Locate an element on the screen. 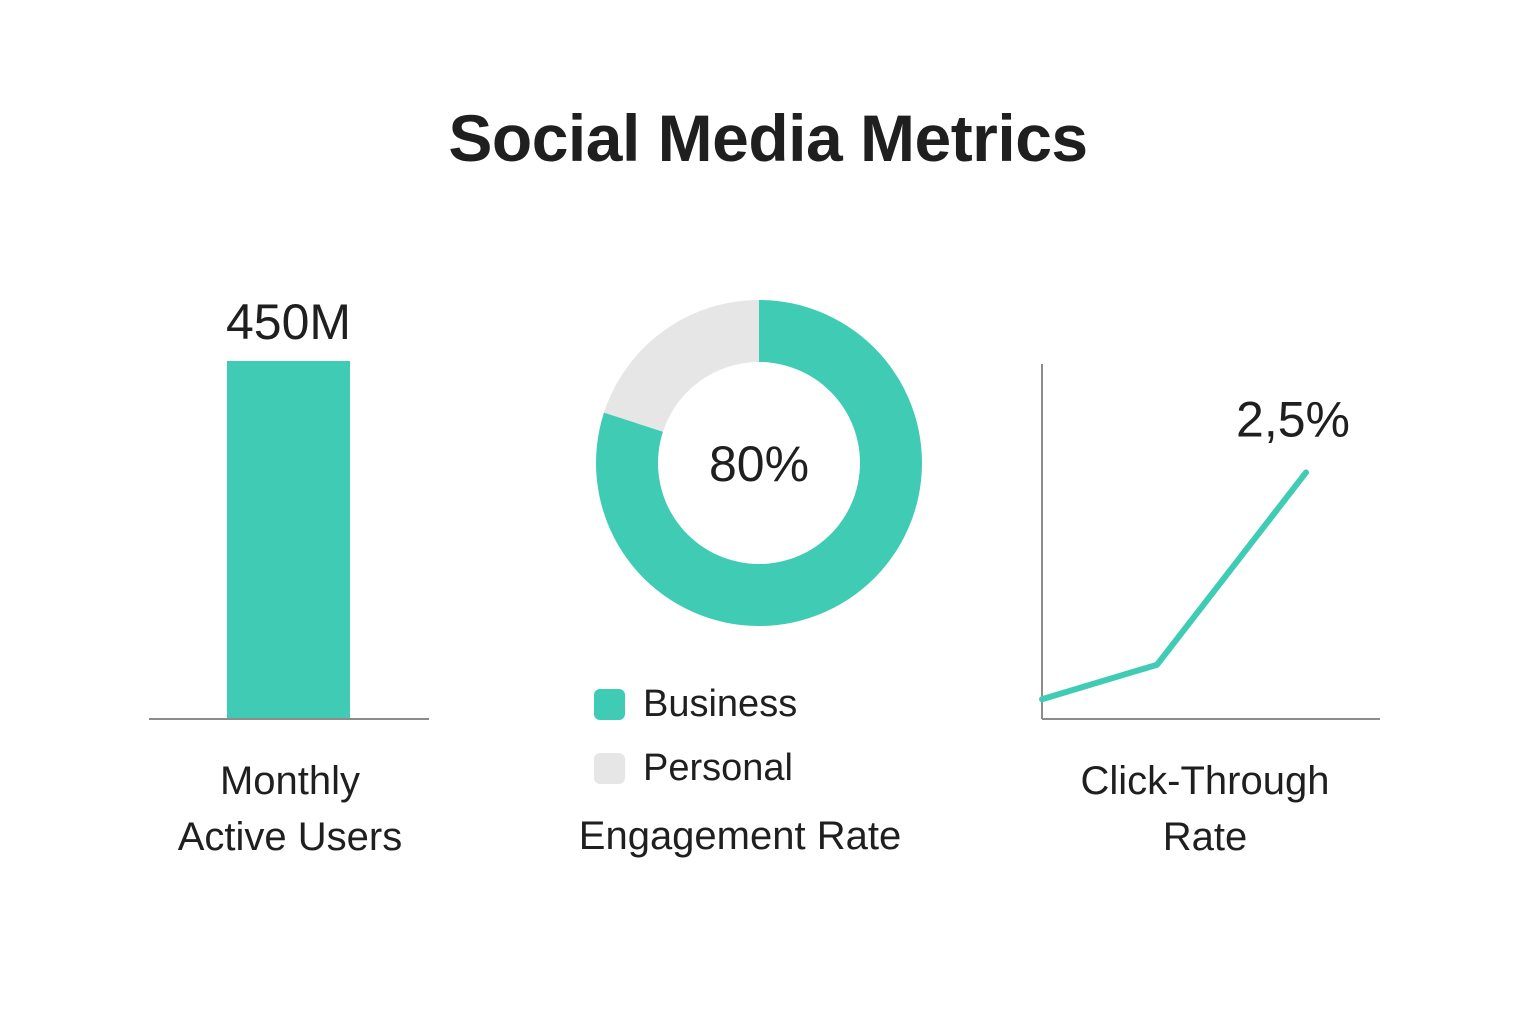 The height and width of the screenshot is (1024, 1536). line-series-ctr is located at coordinates (1174, 586).